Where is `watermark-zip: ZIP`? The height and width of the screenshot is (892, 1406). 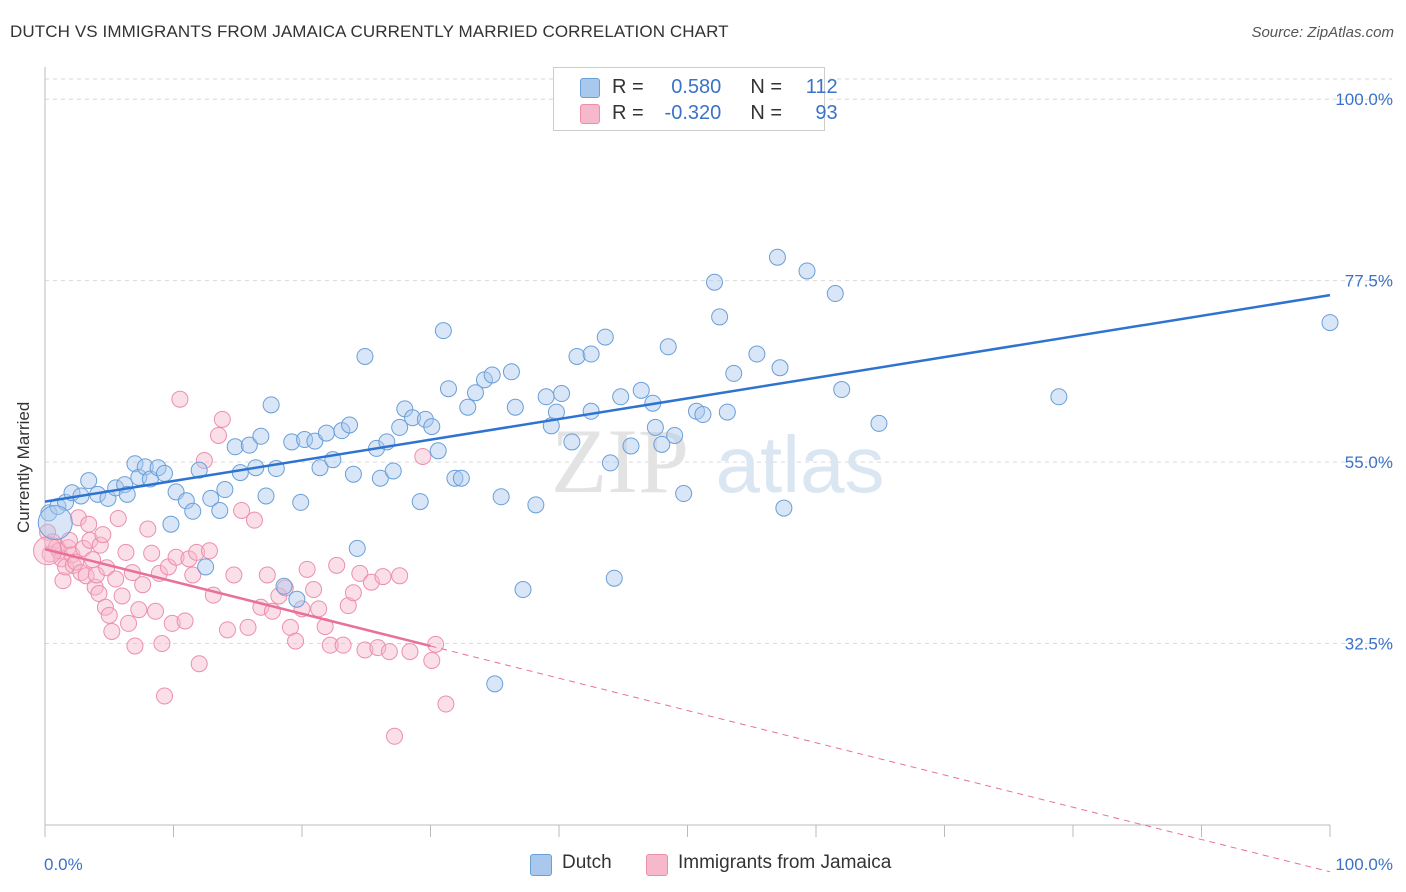 watermark-zip: ZIP is located at coordinates (620, 461).